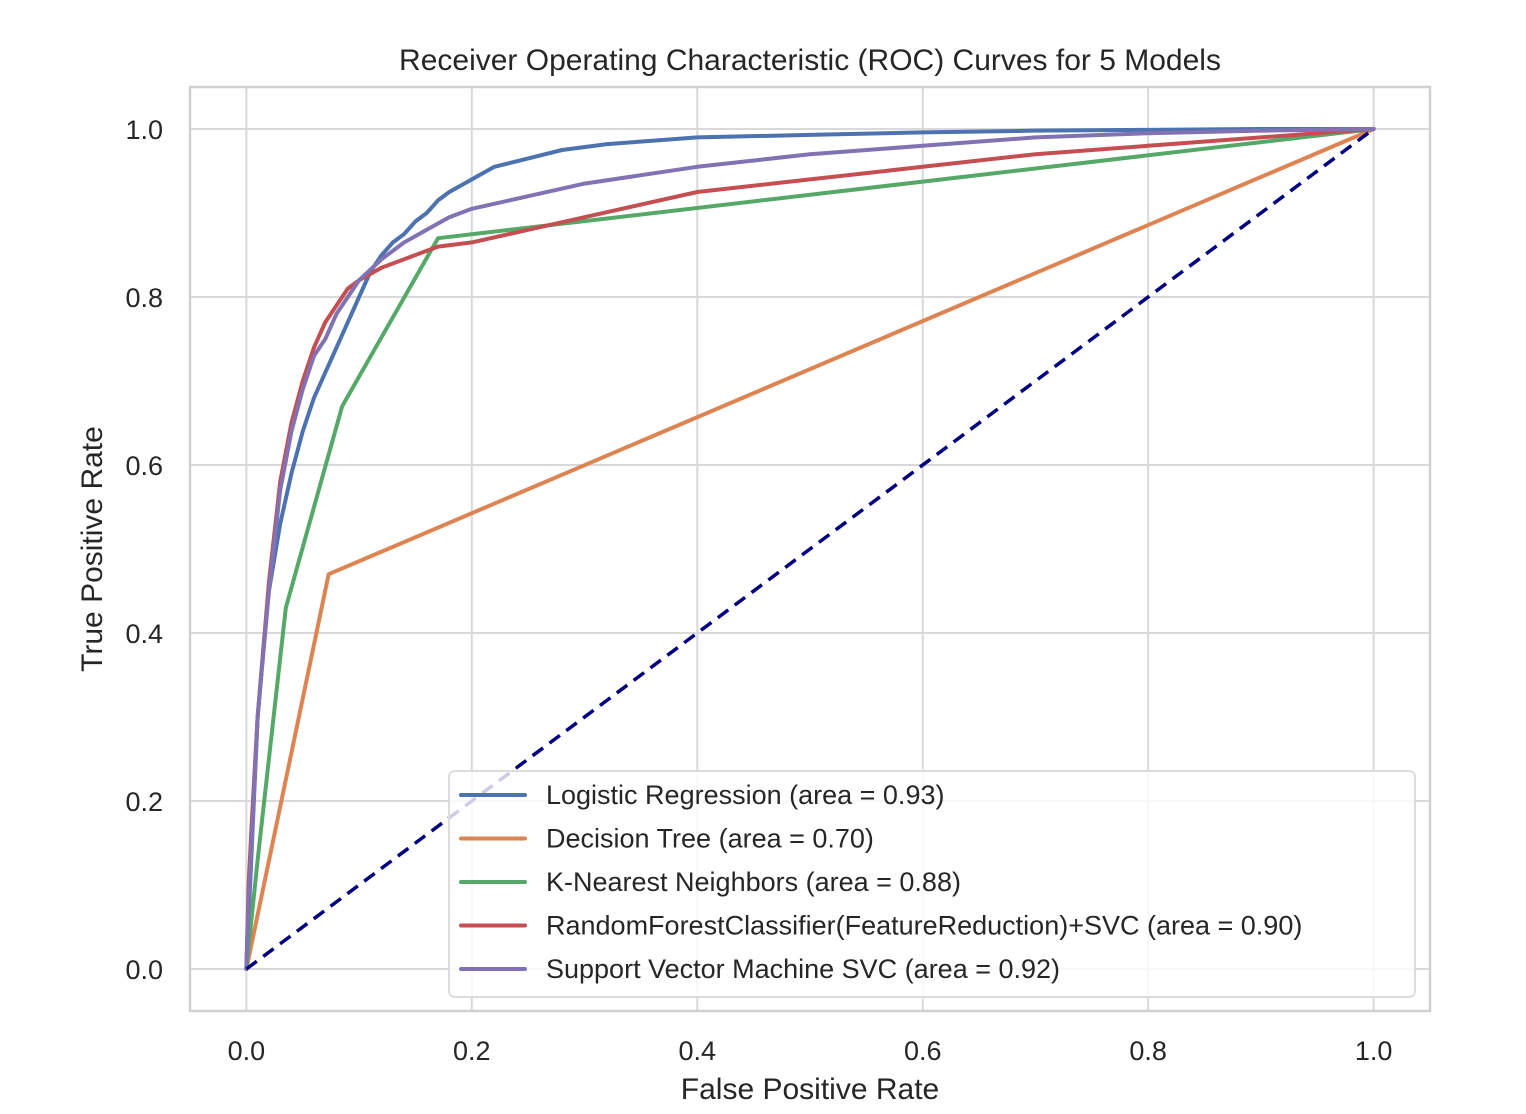 Image resolution: width=1526 pixels, height=1114 pixels. What do you see at coordinates (710, 839) in the screenshot?
I see `legend-label-2: Decision Tree (area = 0.70)` at bounding box center [710, 839].